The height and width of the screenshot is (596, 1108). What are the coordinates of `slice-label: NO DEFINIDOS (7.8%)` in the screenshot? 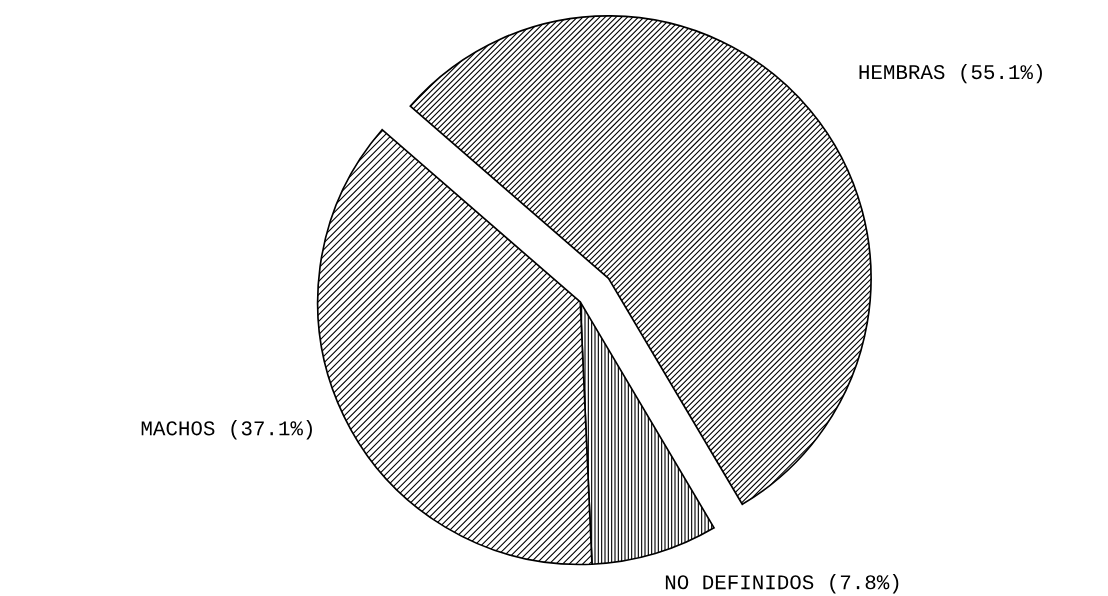 It's located at (782, 584).